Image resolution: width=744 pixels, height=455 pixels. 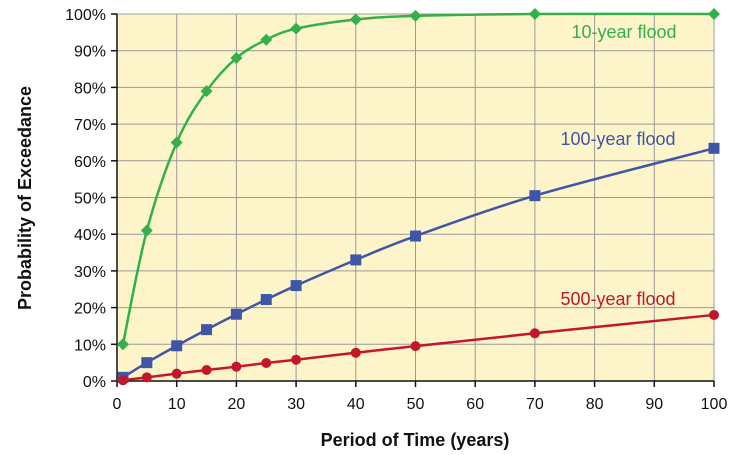 I want to click on x-tick-label: 10, so click(x=177, y=404).